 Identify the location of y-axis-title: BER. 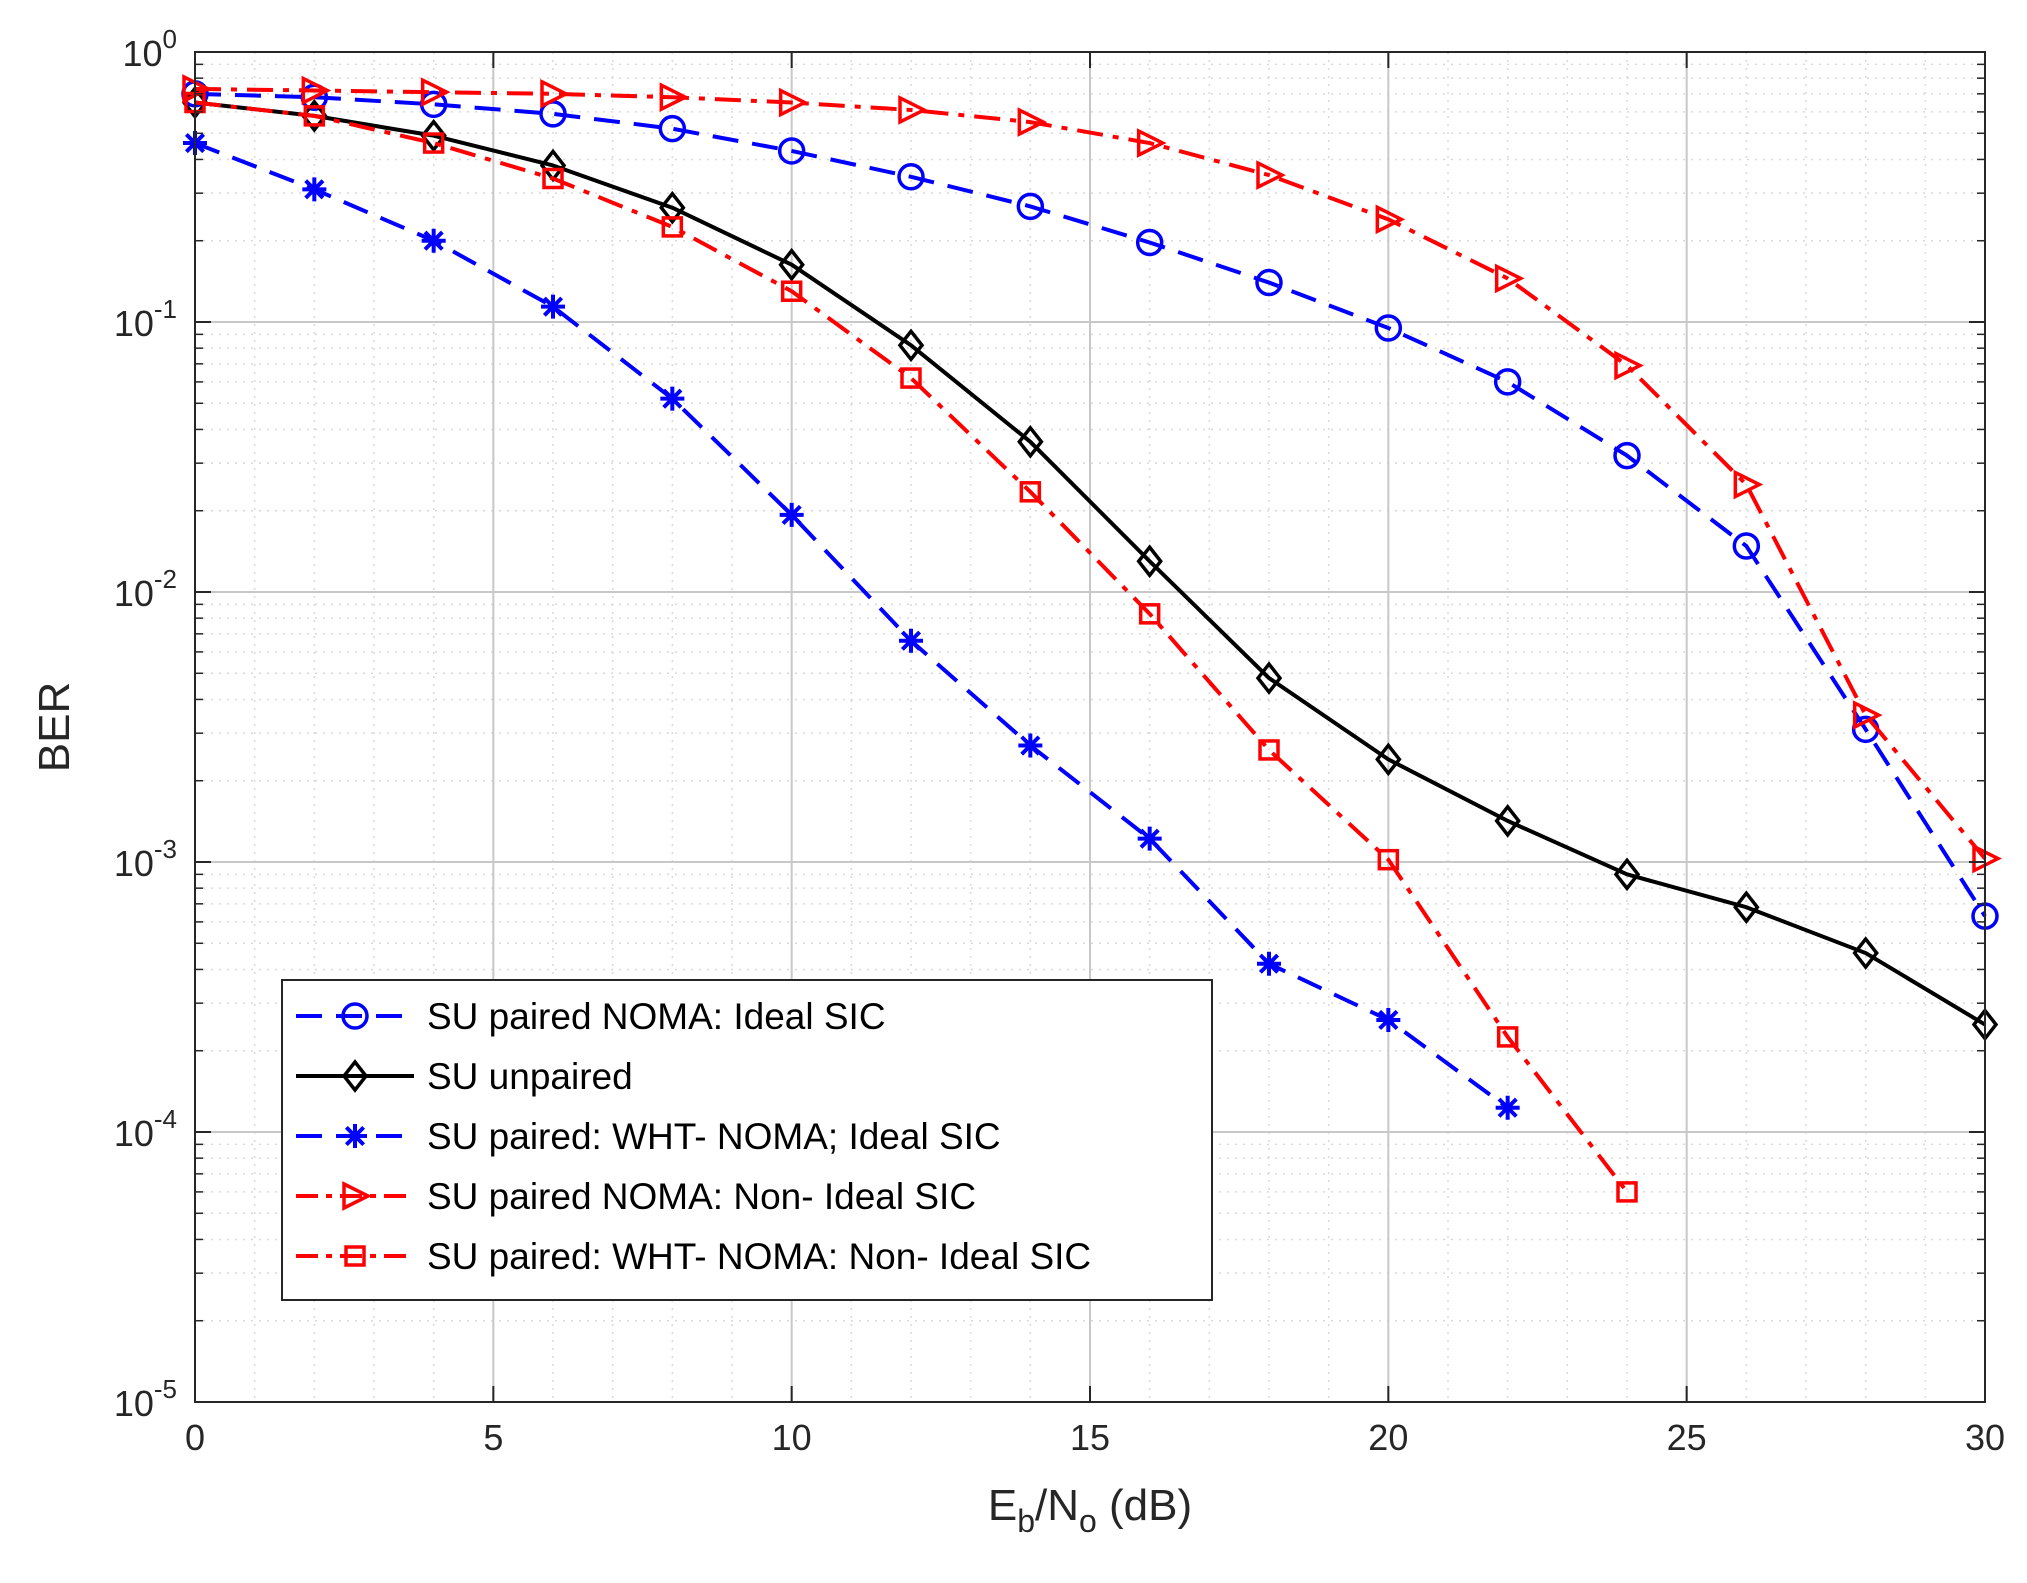
(54, 727).